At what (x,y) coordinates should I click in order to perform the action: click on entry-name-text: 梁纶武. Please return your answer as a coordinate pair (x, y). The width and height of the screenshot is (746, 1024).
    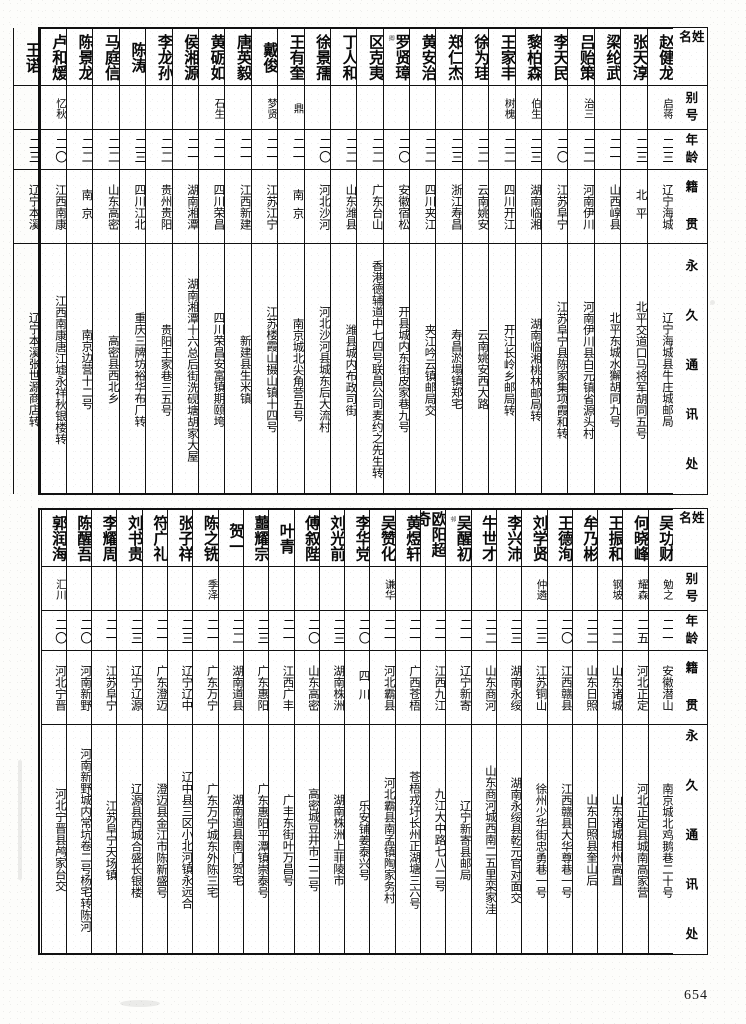
    Looking at the image, I should click on (612, 57).